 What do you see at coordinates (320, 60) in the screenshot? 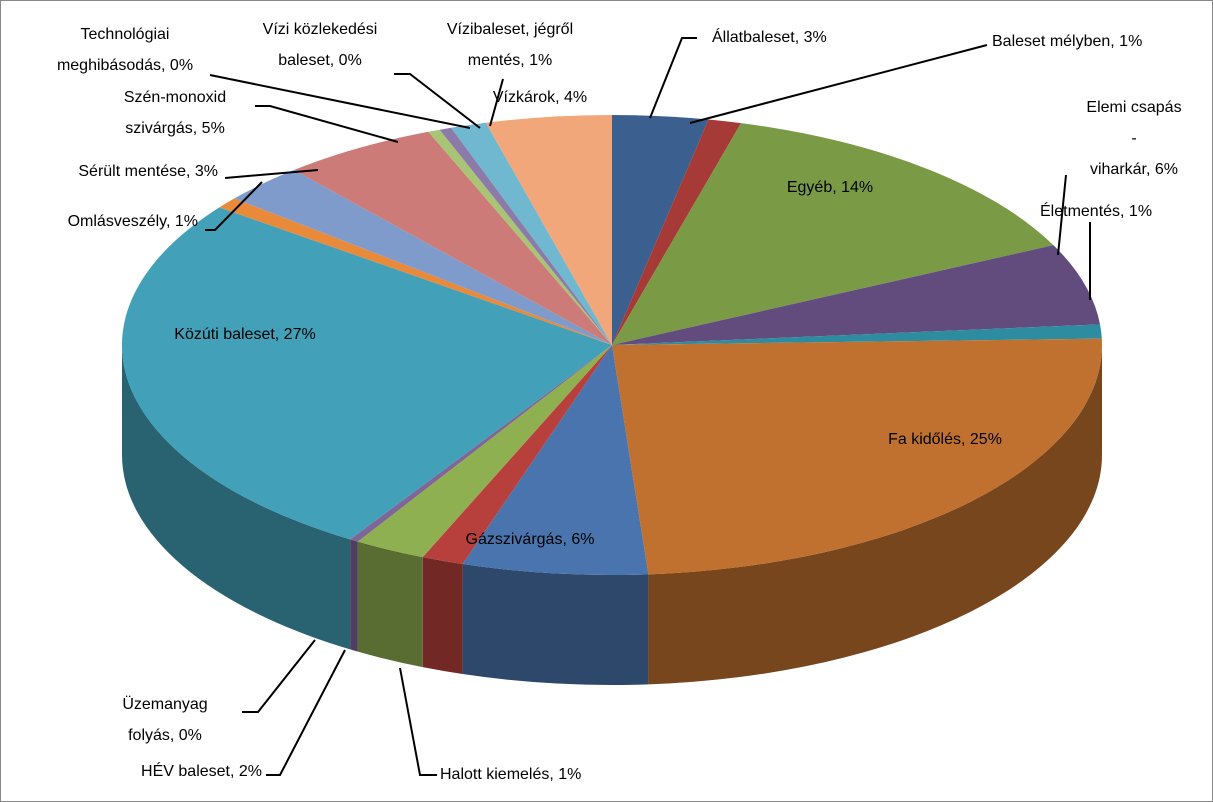
I see `data-label: baleset, 0%` at bounding box center [320, 60].